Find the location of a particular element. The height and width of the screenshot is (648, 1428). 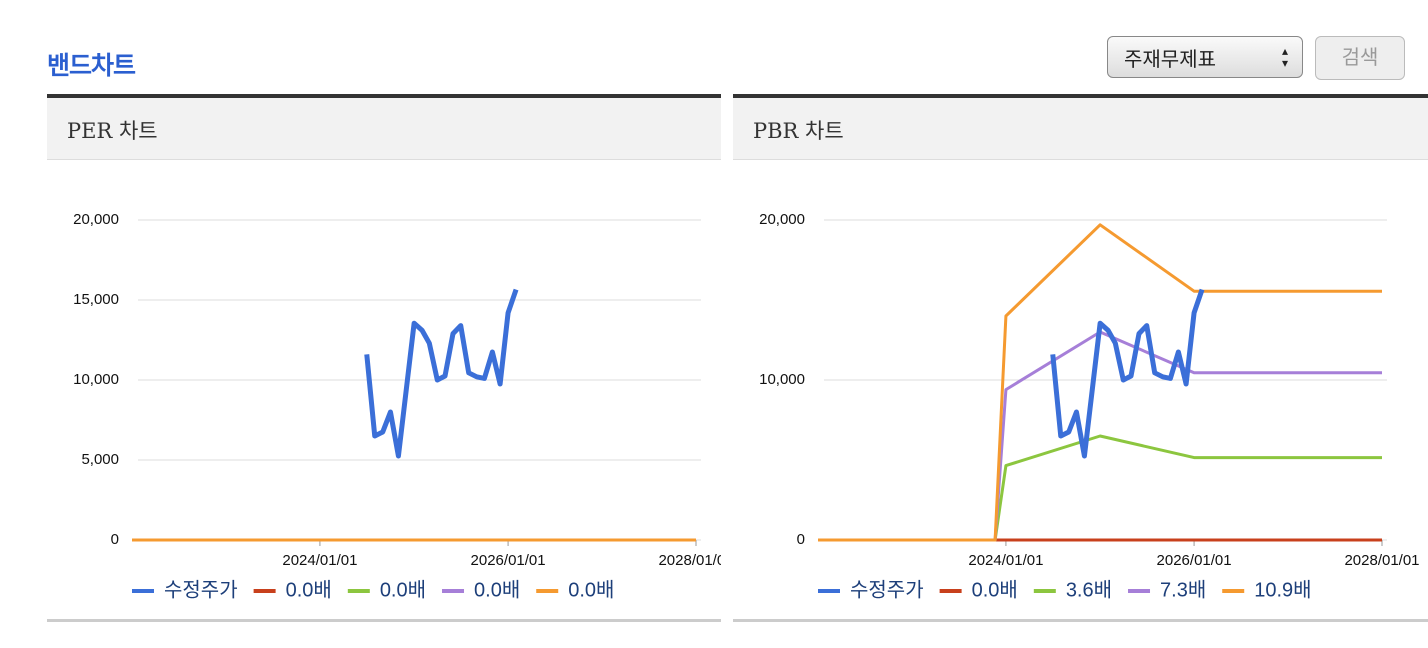

statement-select: 주재무제표 is located at coordinates (1205, 57).